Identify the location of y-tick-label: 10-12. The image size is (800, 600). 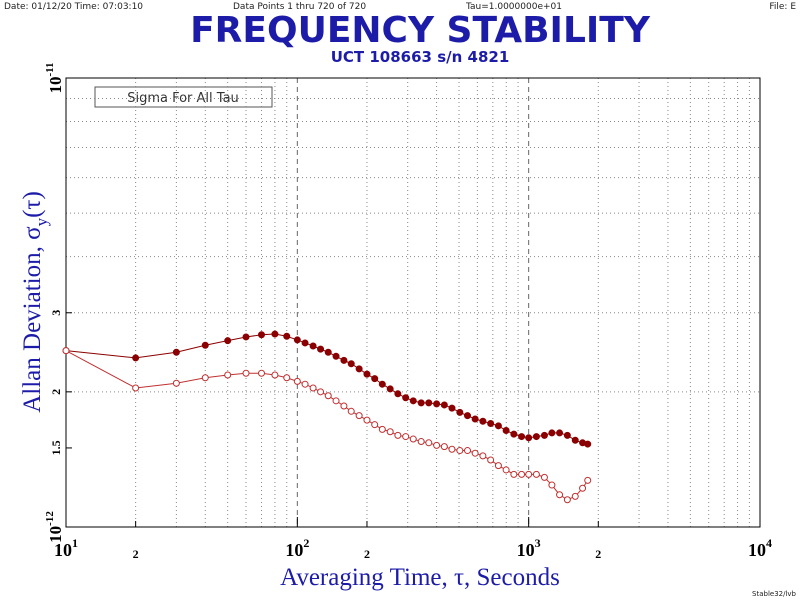
(54, 527).